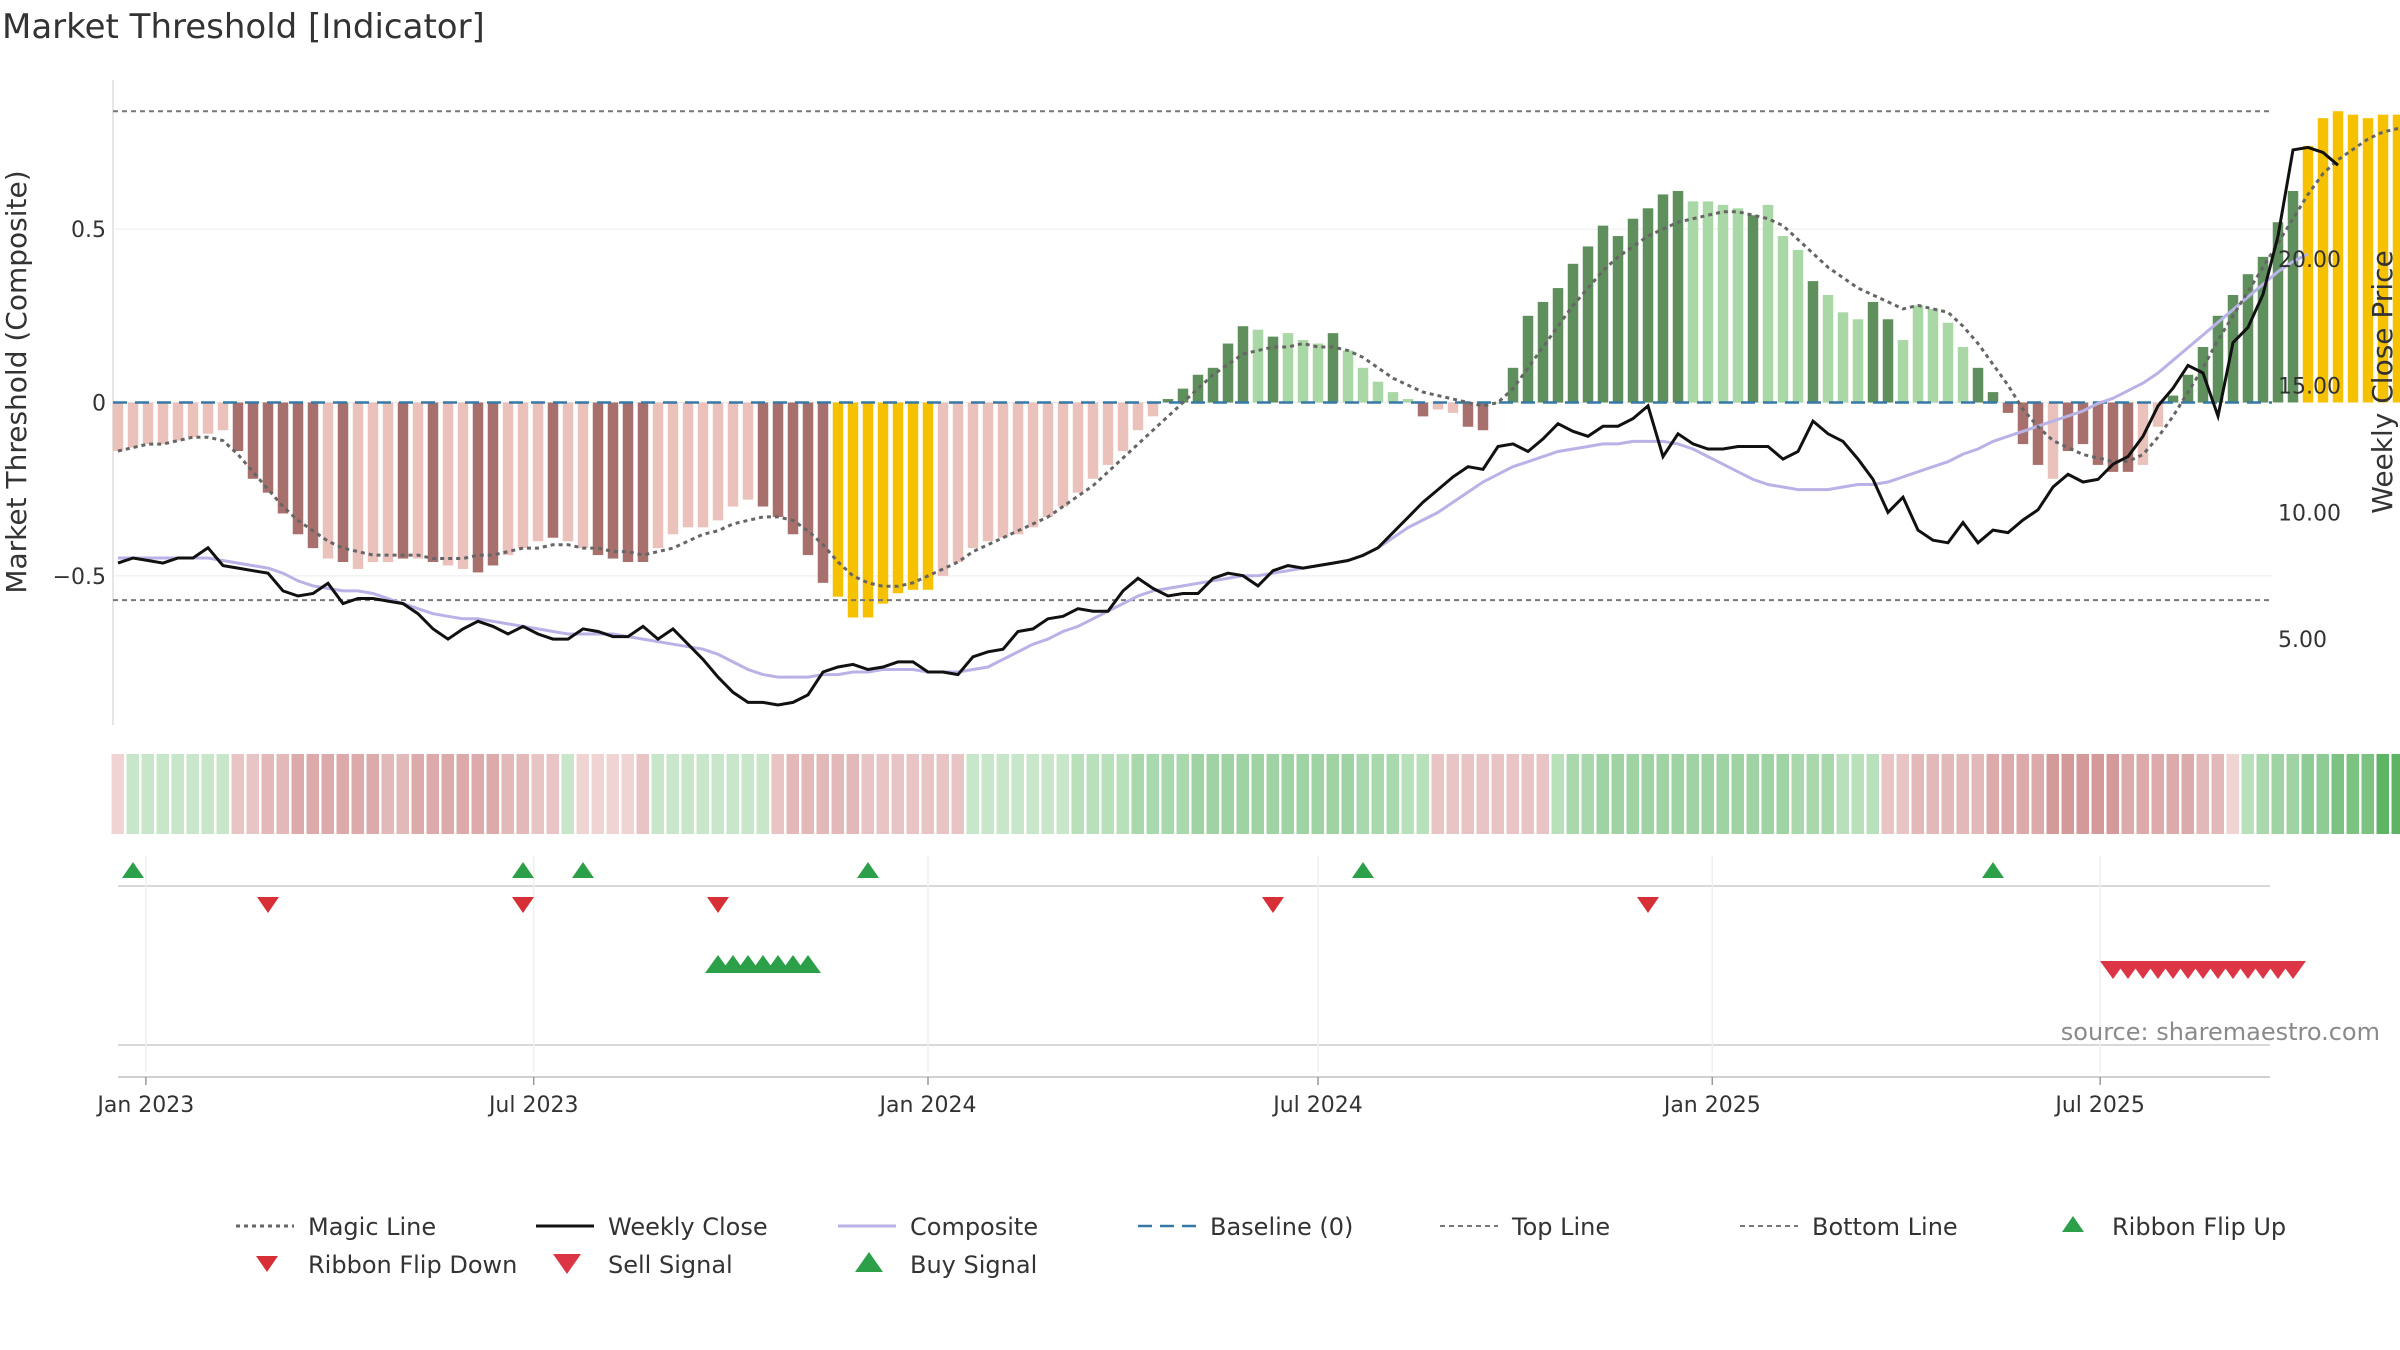 Image resolution: width=2400 pixels, height=1350 pixels. What do you see at coordinates (2199, 1227) in the screenshot?
I see `legend-label-flipup: Ribbon Flip Up` at bounding box center [2199, 1227].